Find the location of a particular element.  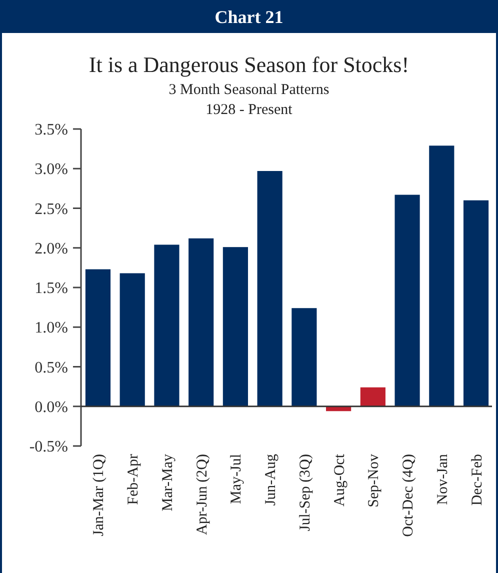

x-tick-label: Dec-Feb is located at coordinates (477, 480).